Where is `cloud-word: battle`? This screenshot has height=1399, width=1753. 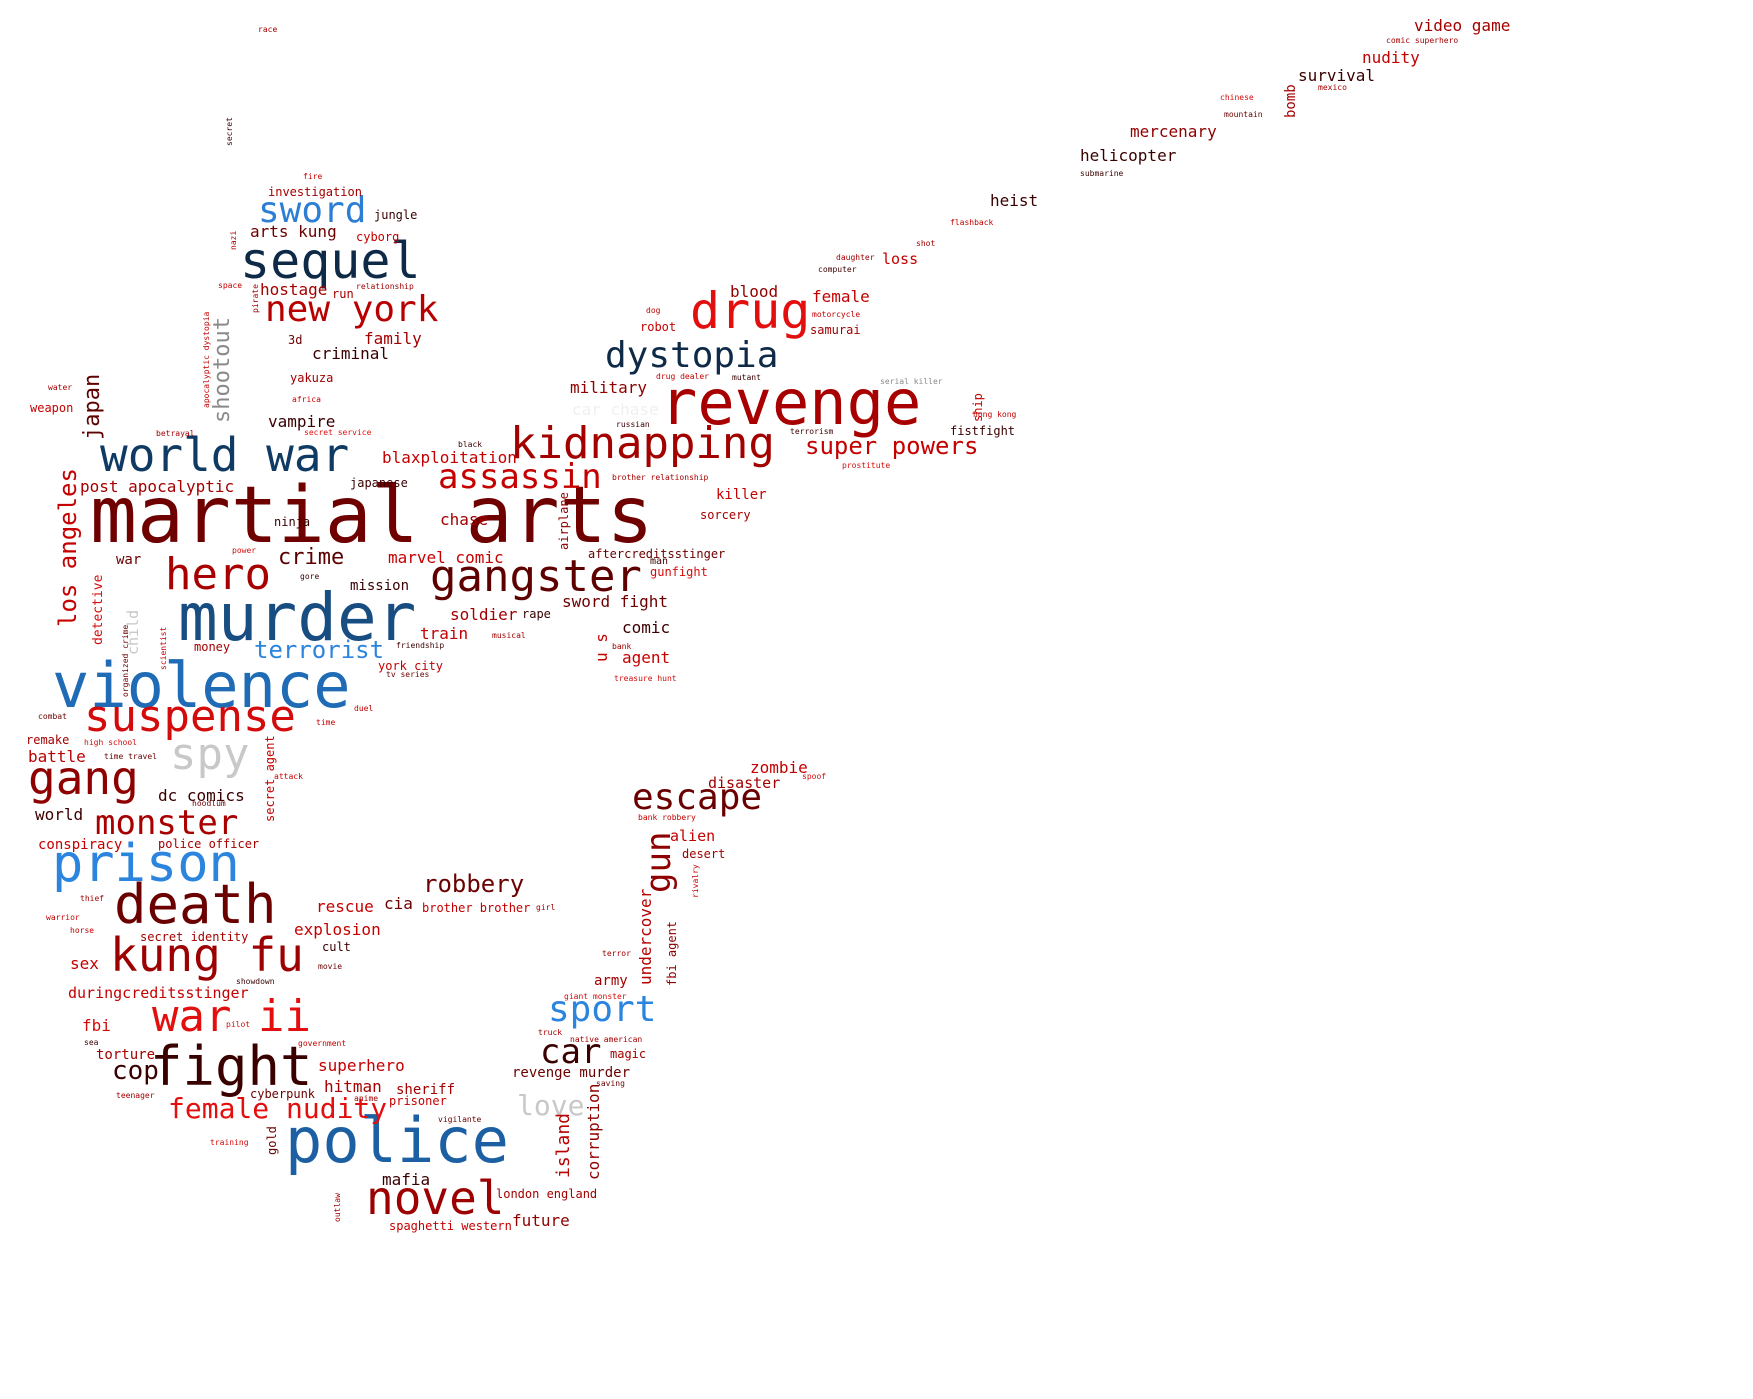 cloud-word: battle is located at coordinates (57, 756).